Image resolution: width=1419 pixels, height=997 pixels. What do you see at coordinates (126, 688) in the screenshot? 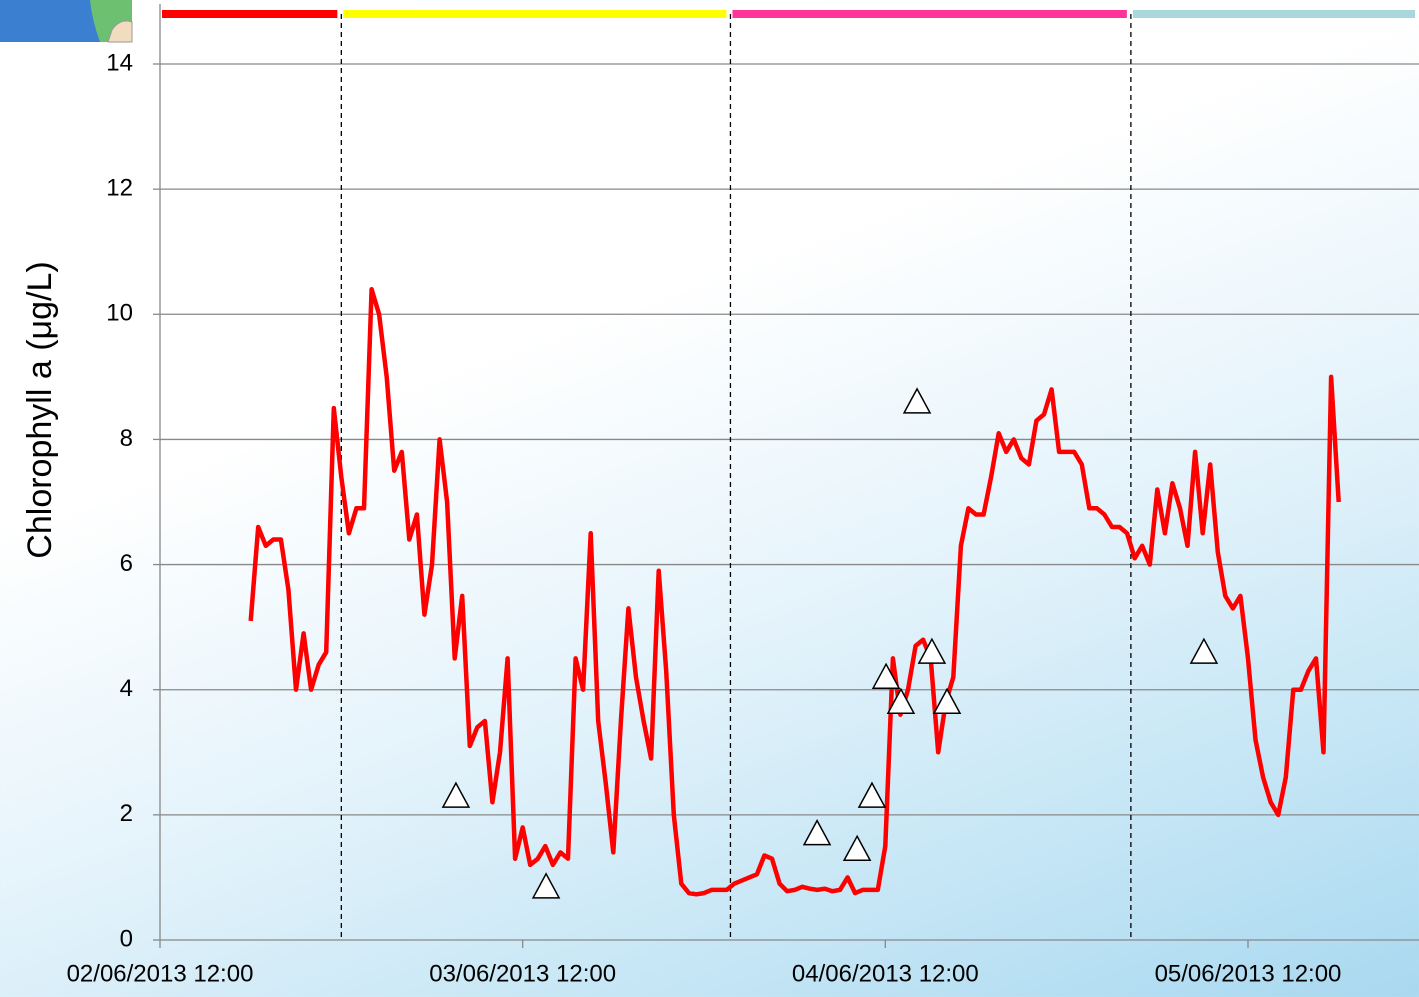
I see `y-tick-label: 4` at bounding box center [126, 688].